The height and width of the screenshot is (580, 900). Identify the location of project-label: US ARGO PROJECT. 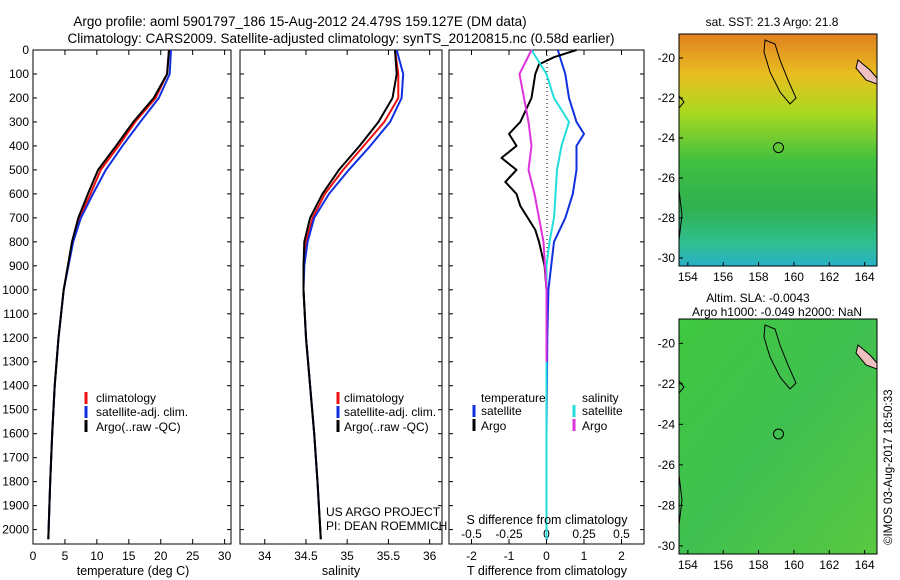
(383, 512).